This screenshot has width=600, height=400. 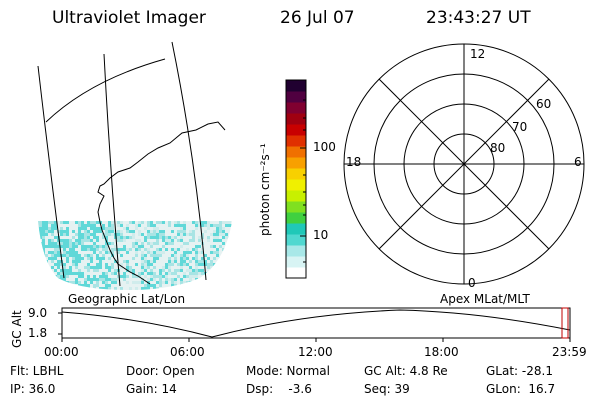 What do you see at coordinates (296, 207) in the screenshot?
I see `colorbar-cell` at bounding box center [296, 207].